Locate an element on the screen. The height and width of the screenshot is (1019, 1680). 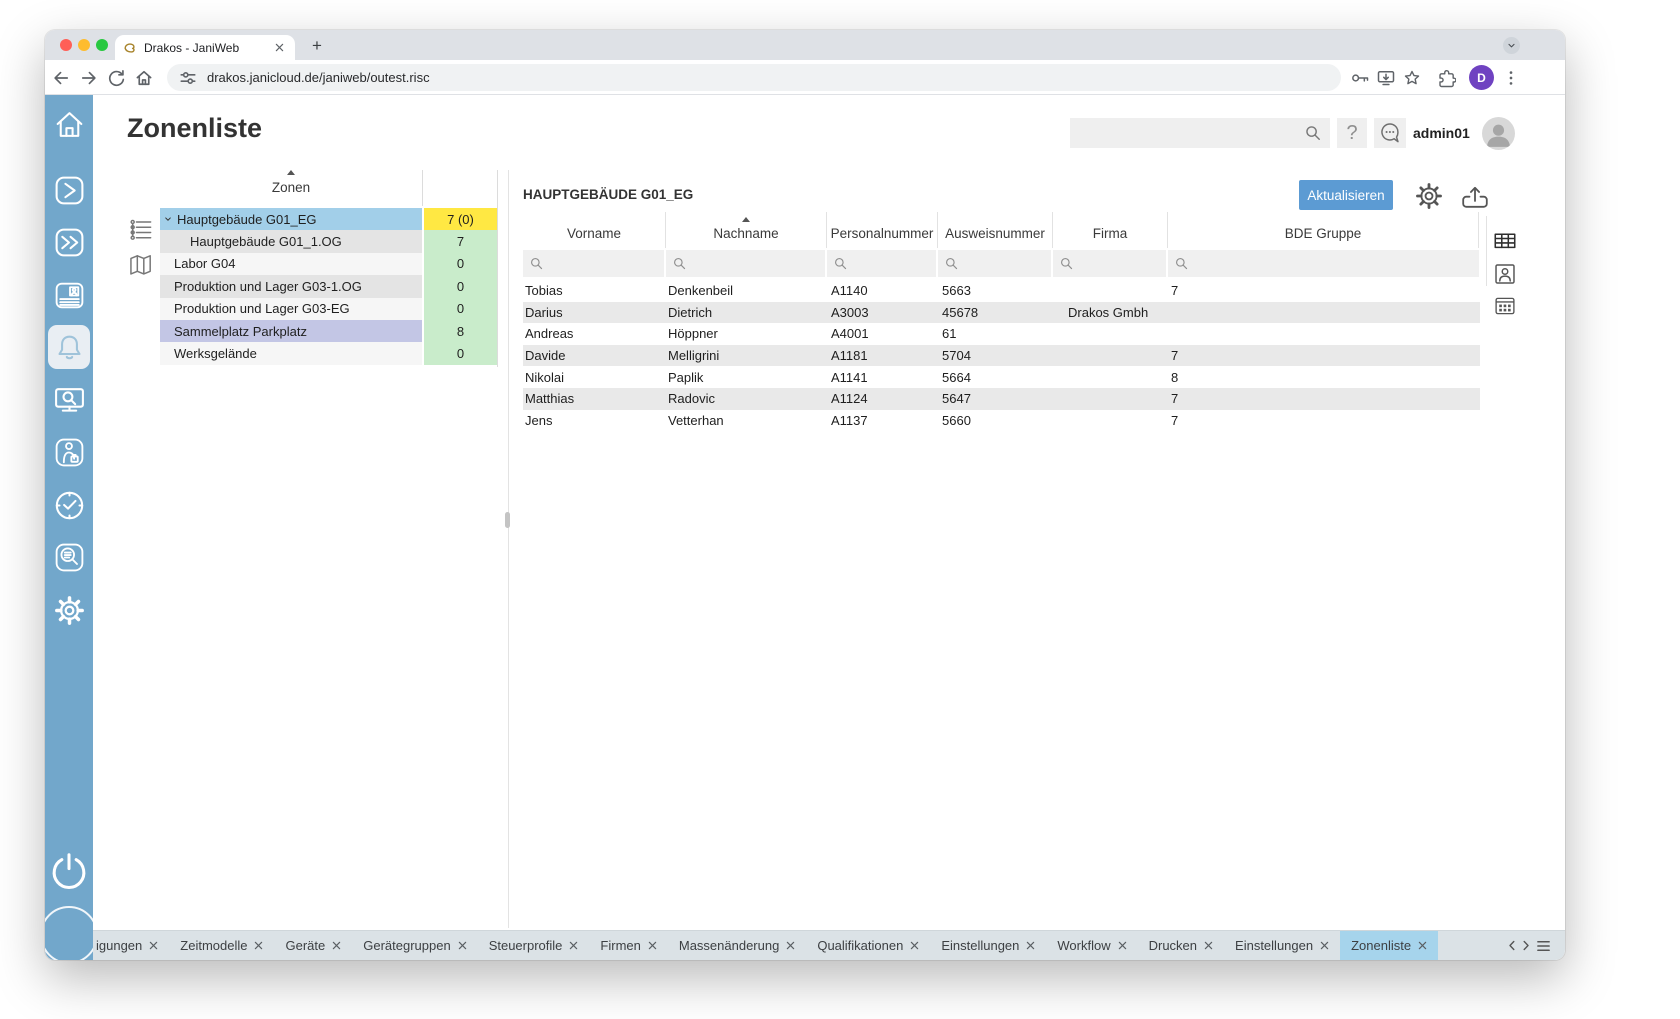
tab-search-button is located at coordinates (1511, 45).